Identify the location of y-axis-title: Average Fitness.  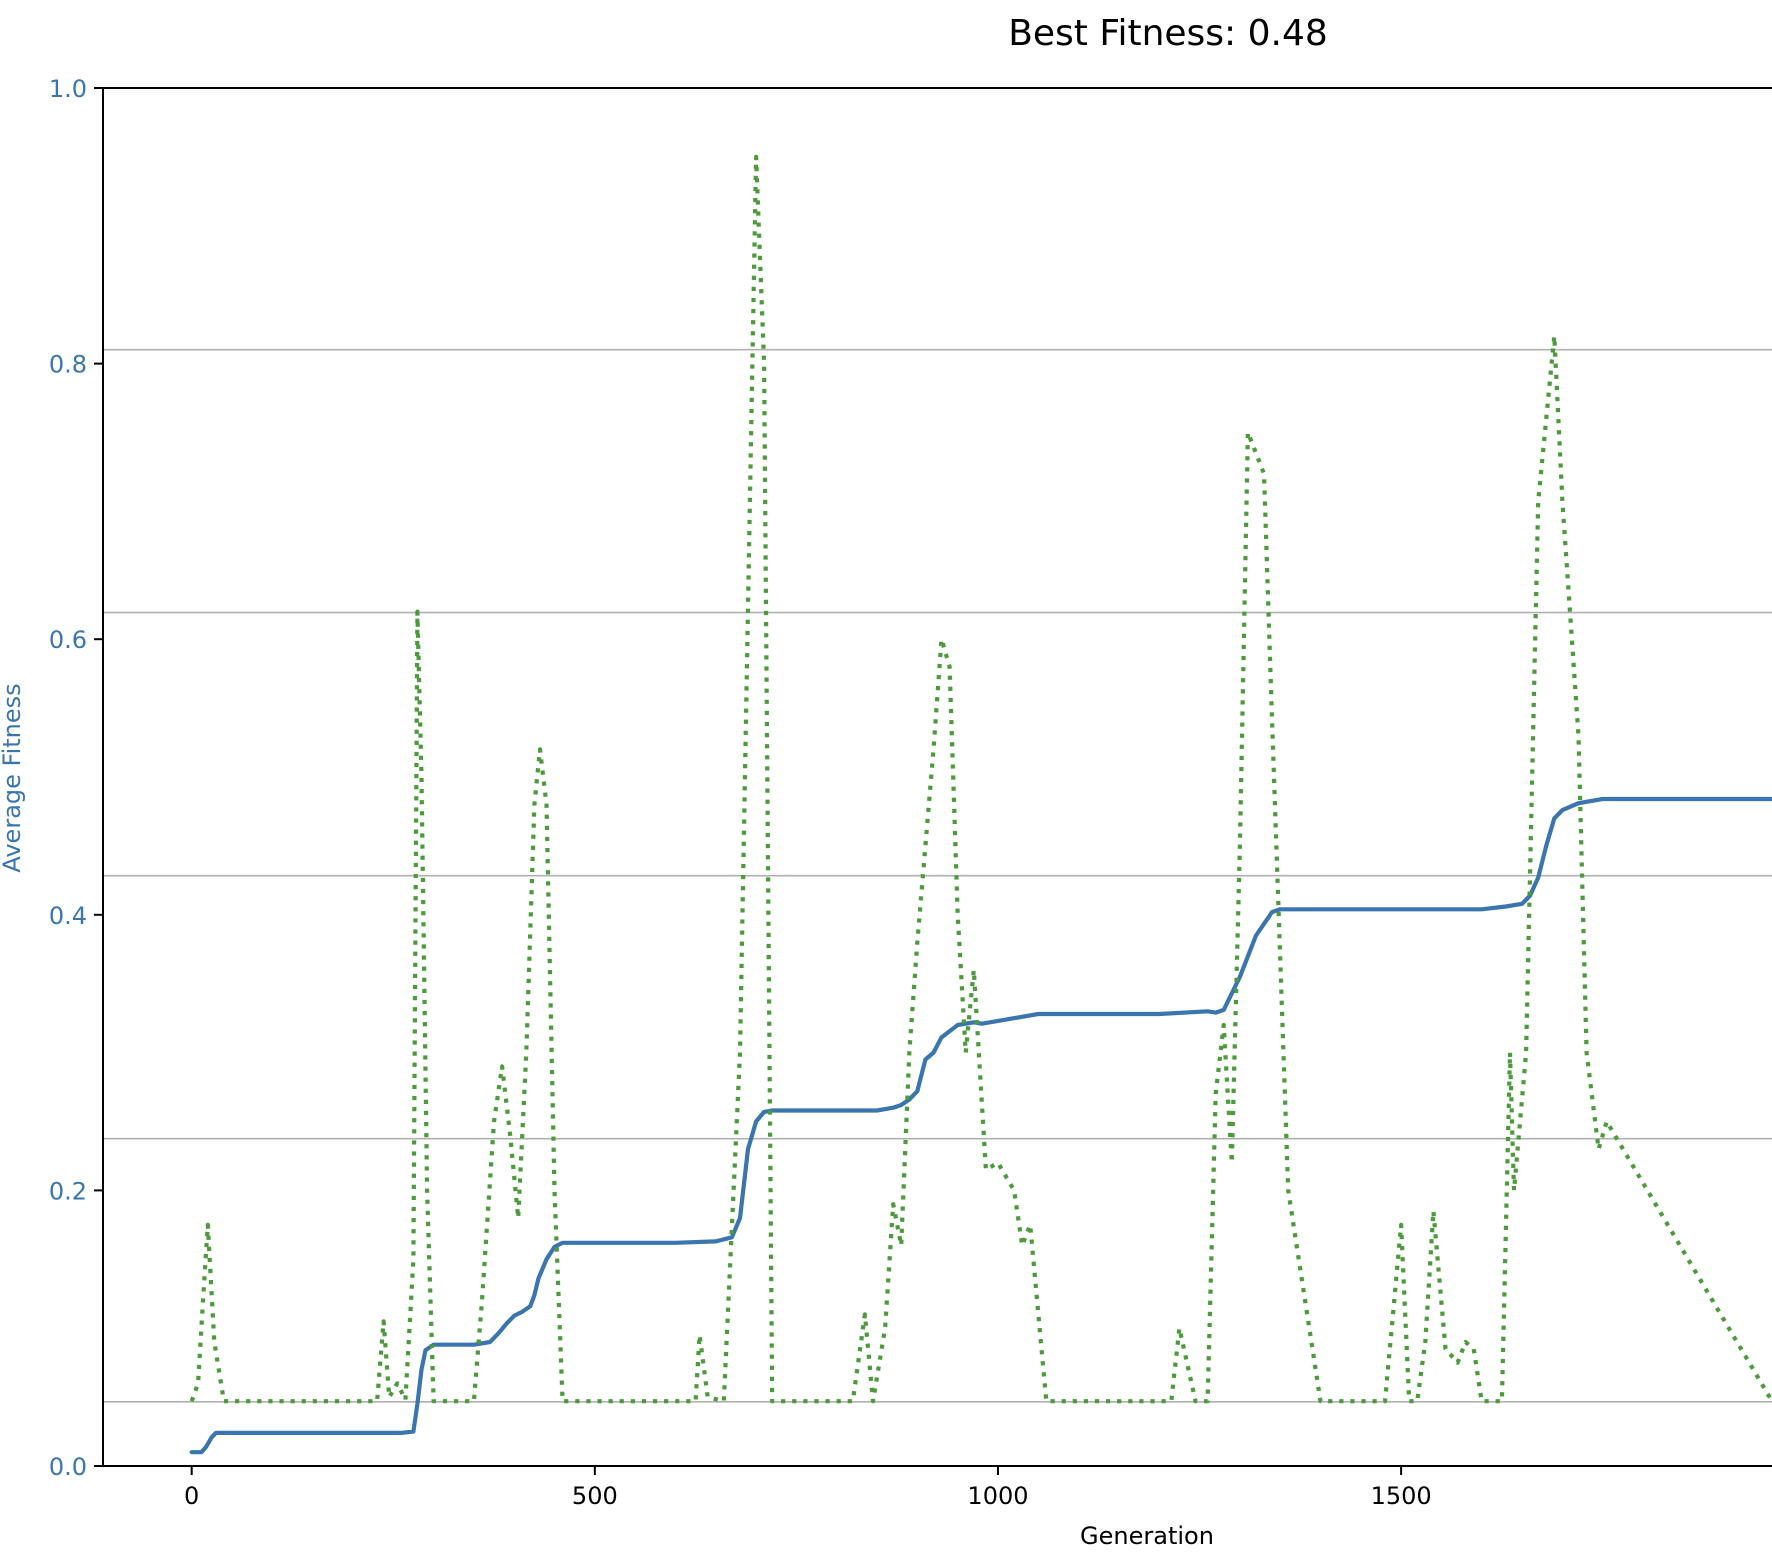
(13, 777).